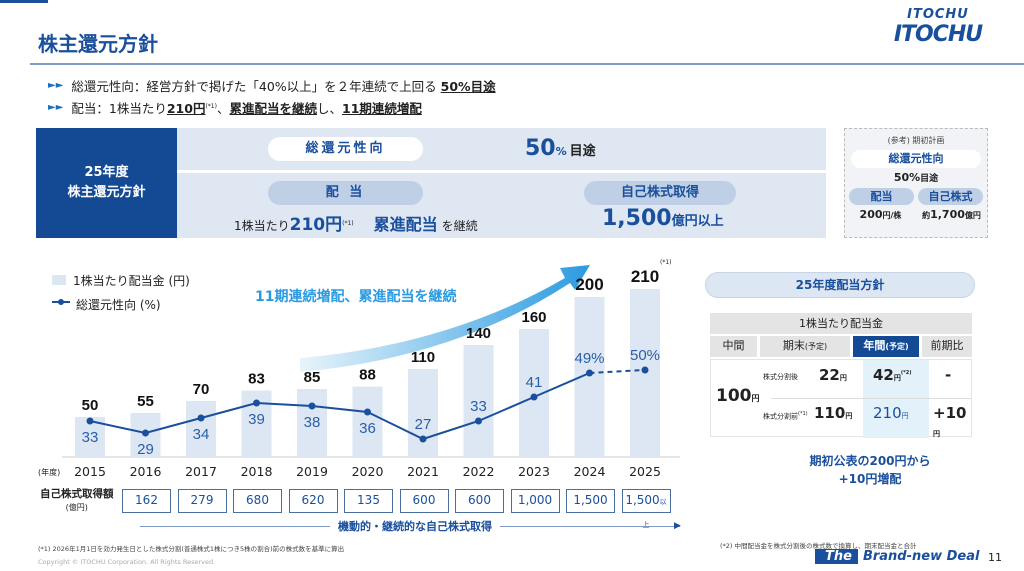 The image size is (1024, 571). I want to click on buyback-amount: 279, so click(202, 501).